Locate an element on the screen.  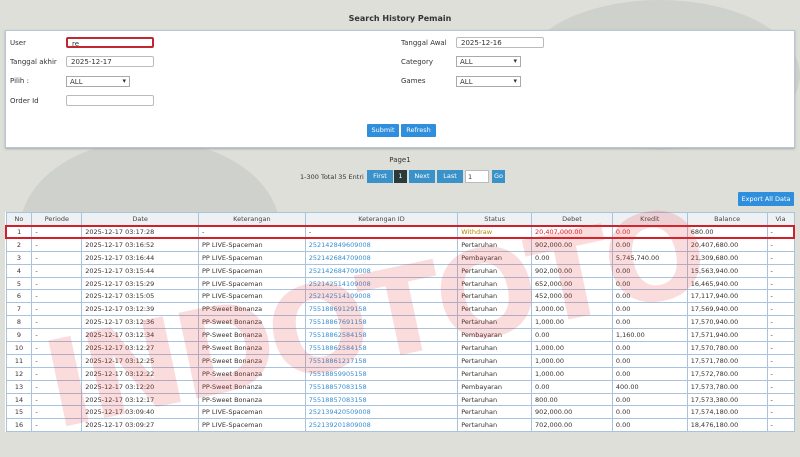
pagination-summary: 1-300 Total 35 Entri is located at coordinates (332, 177).